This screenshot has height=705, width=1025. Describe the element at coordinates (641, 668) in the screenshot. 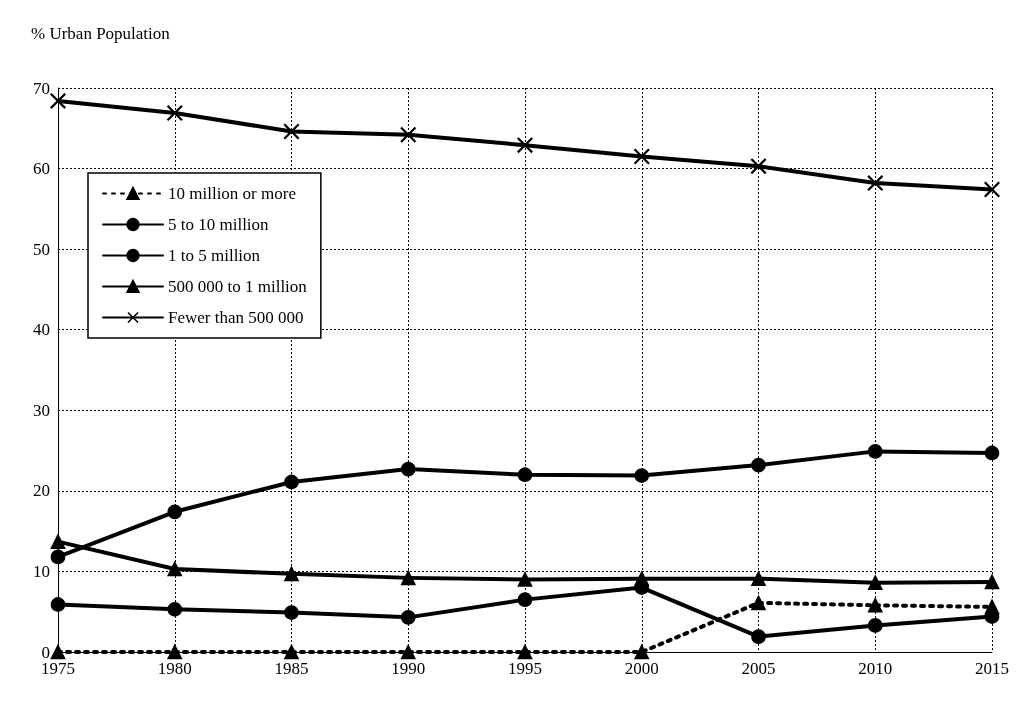

I see `x-tick-label: 2000` at that location.